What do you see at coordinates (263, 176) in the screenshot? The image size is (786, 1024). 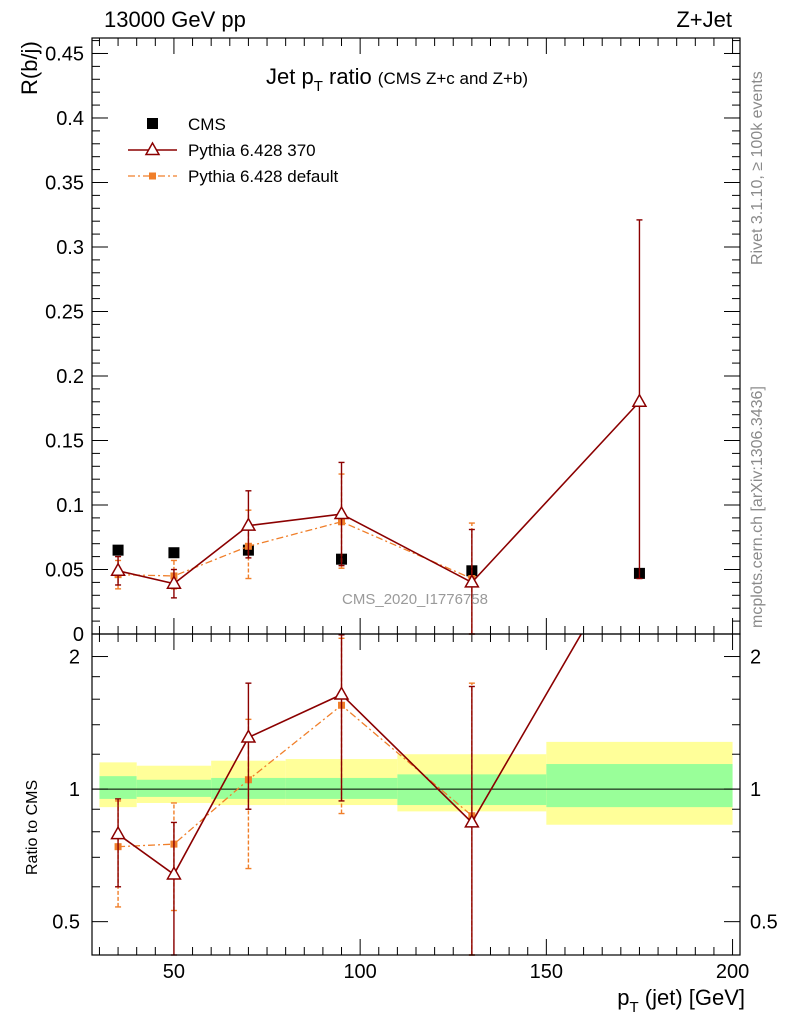 I see `legend-pythia-default-label: Pythia 6.428 default` at bounding box center [263, 176].